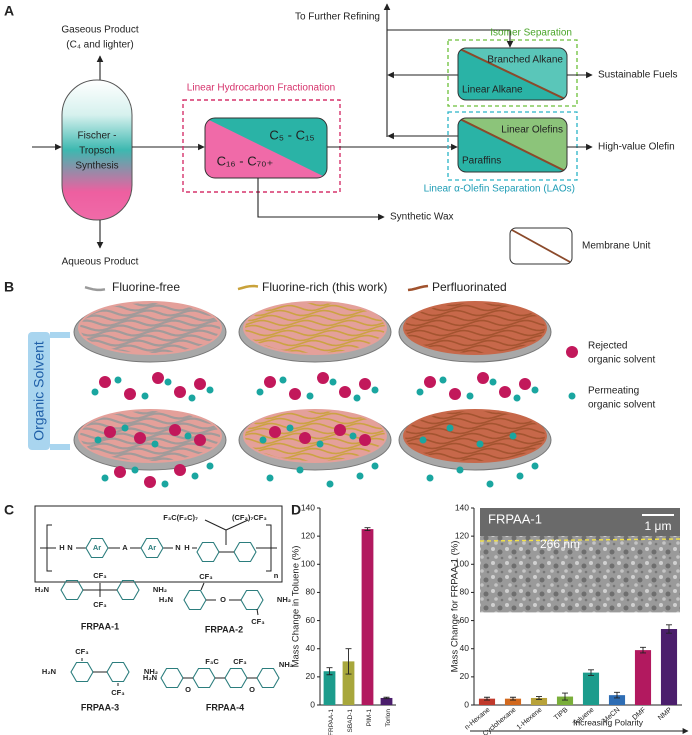  I want to click on group-label: F₃C, so click(212, 661).